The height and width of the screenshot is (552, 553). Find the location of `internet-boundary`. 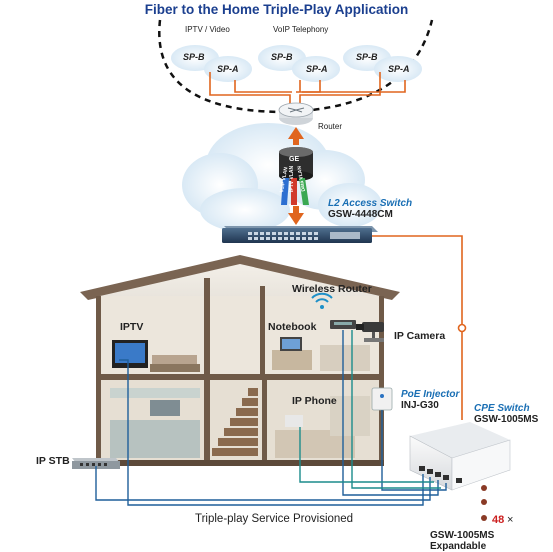

internet-boundary is located at coordinates (296, 66).